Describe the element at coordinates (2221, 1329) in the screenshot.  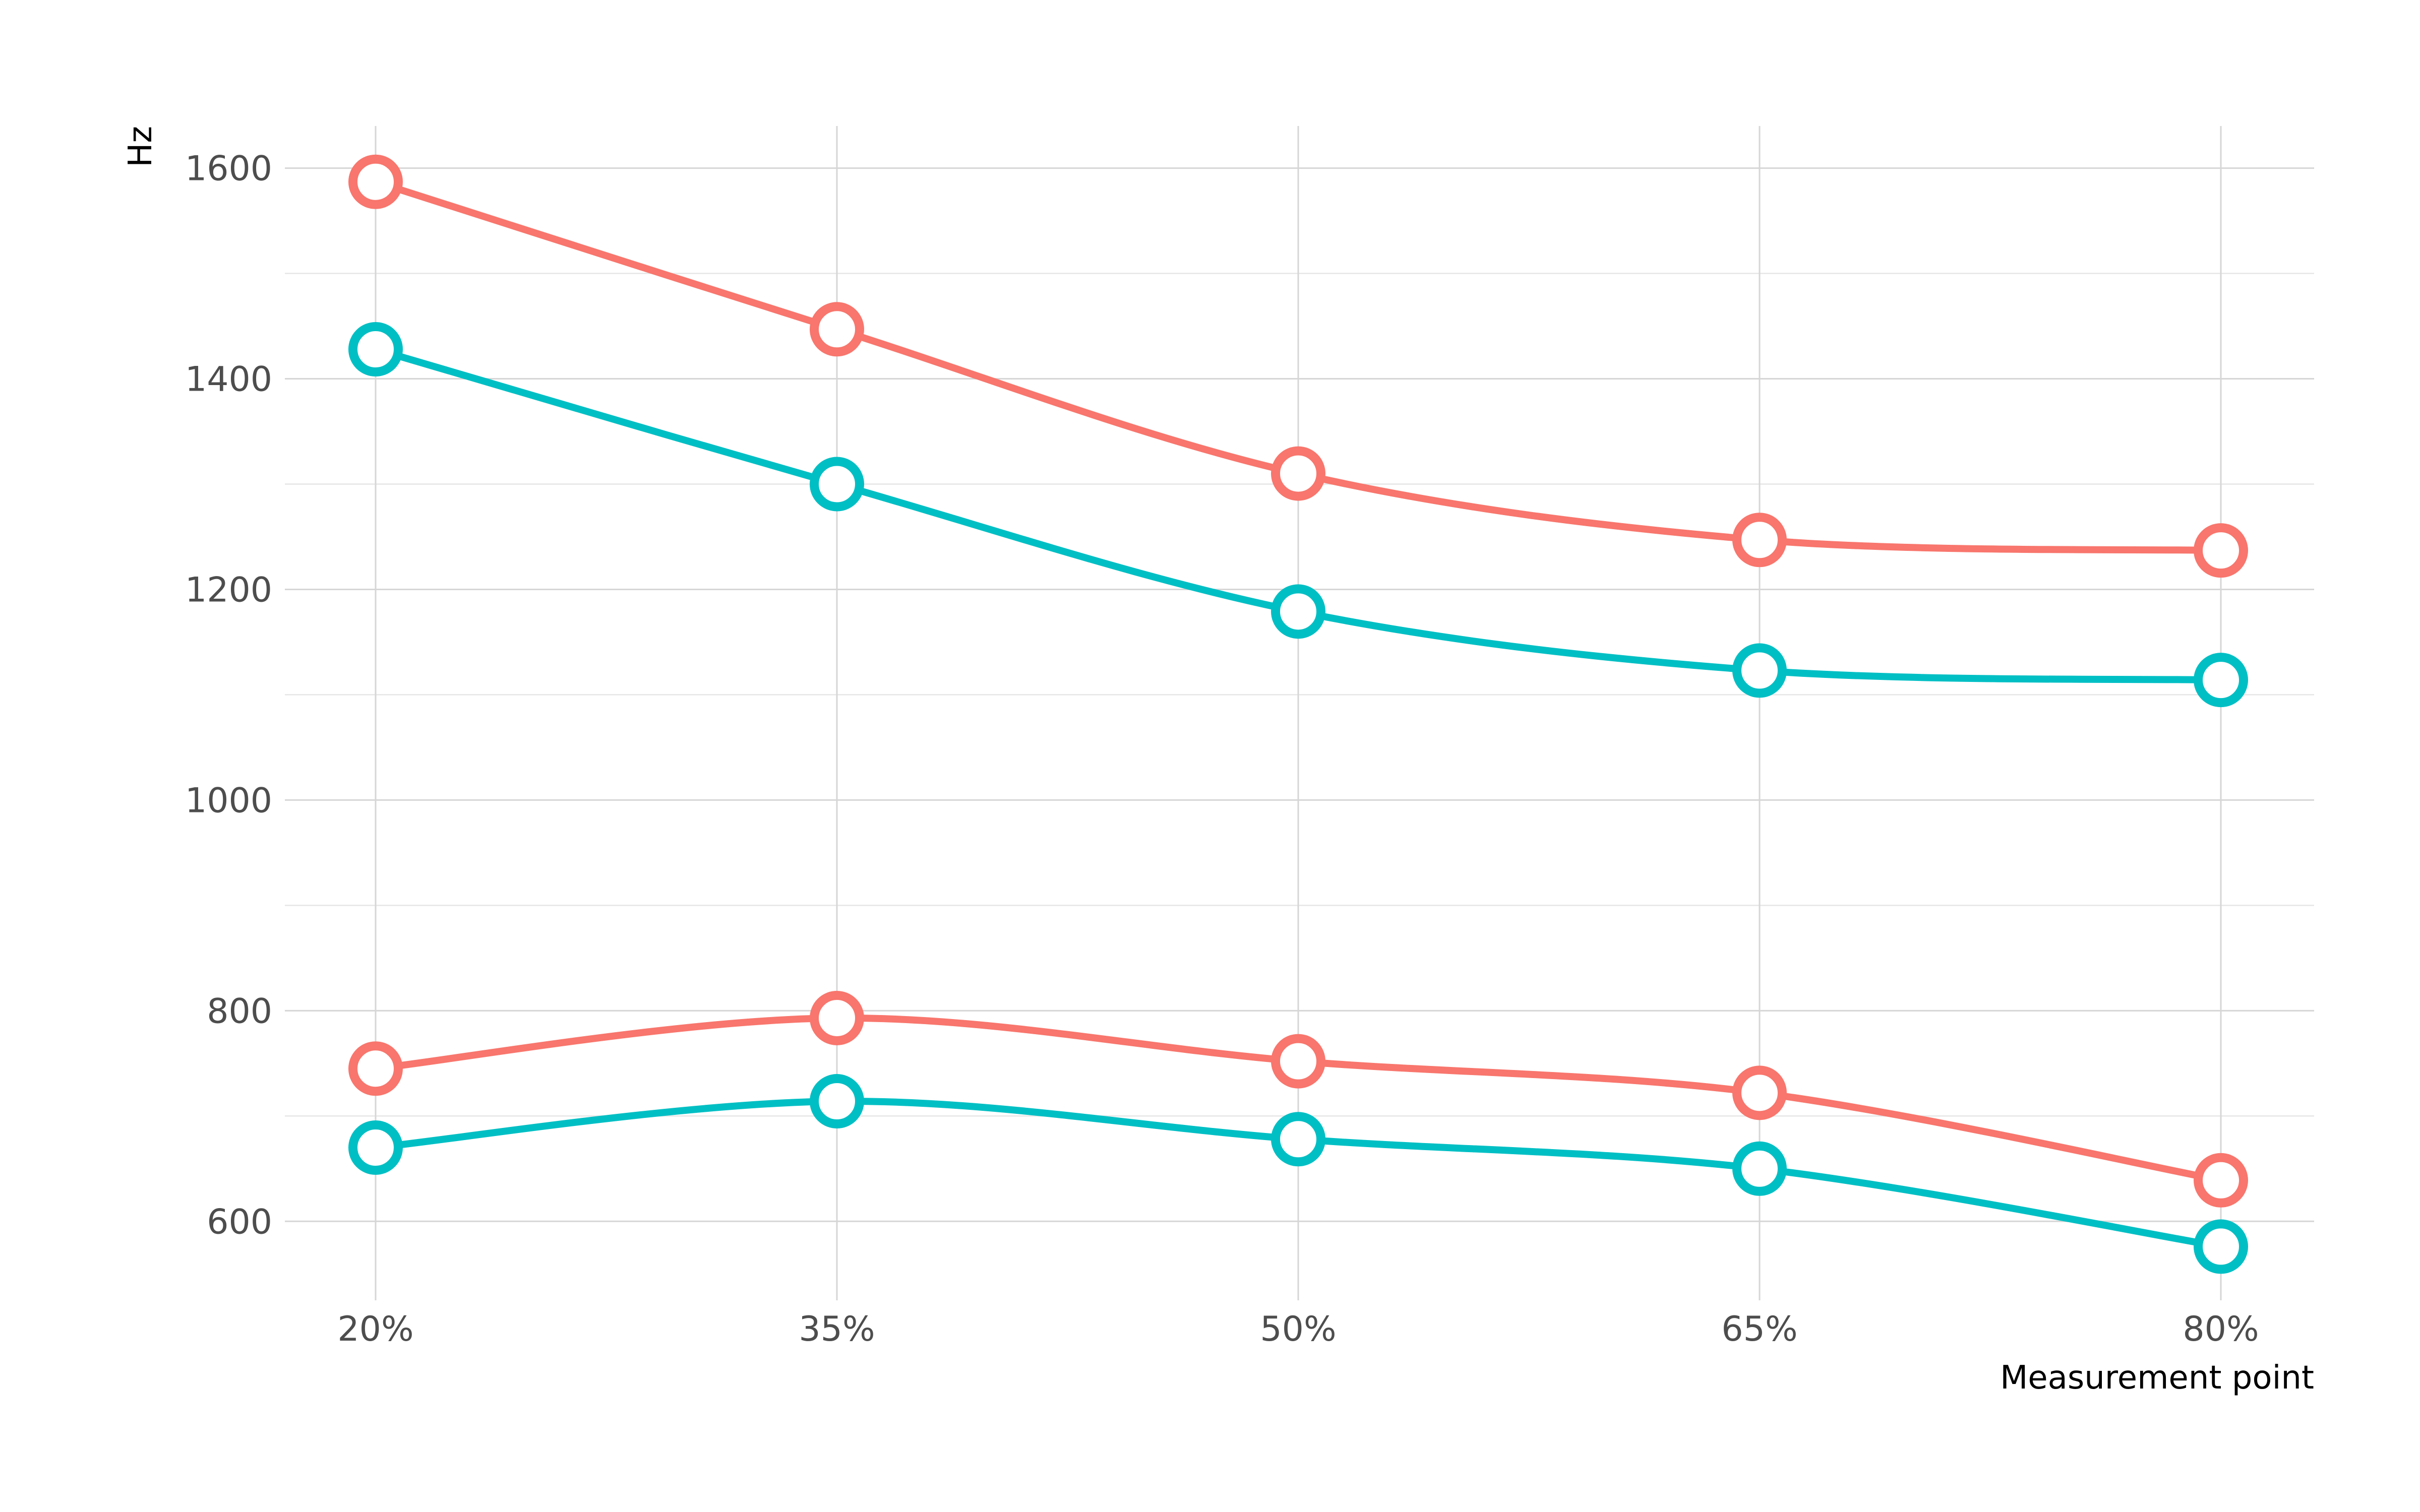
I see `x-tick-label: 80%` at that location.